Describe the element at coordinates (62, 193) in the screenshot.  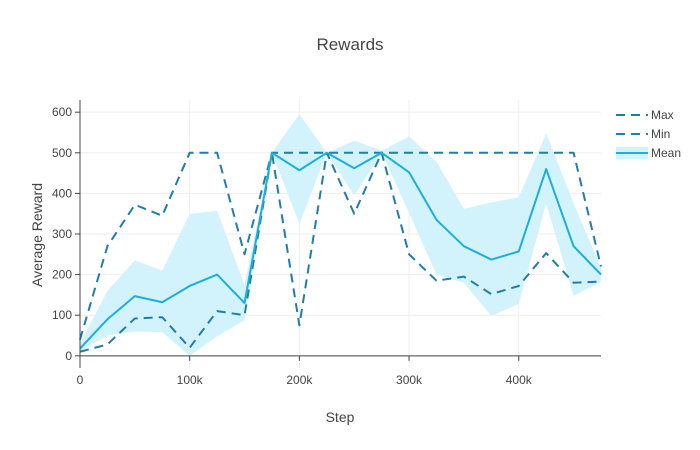
I see `y-tick-label: 400` at that location.